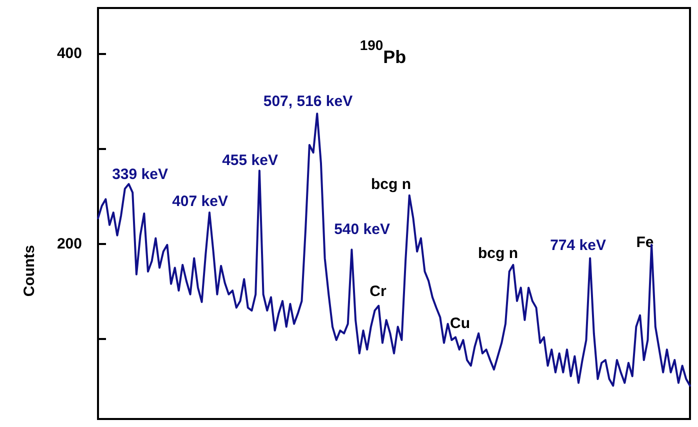  What do you see at coordinates (29, 270) in the screenshot?
I see `y-axis-title: Counts` at bounding box center [29, 270].